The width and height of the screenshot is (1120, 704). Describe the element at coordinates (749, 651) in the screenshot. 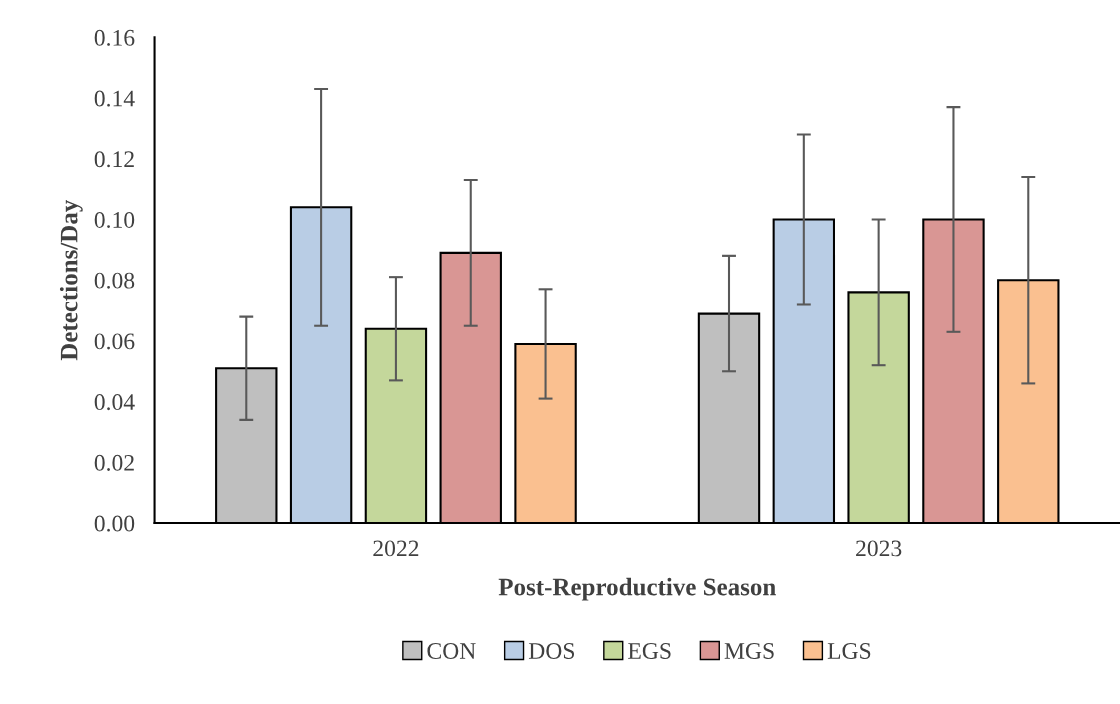

I see `legend-label: MGS` at that location.